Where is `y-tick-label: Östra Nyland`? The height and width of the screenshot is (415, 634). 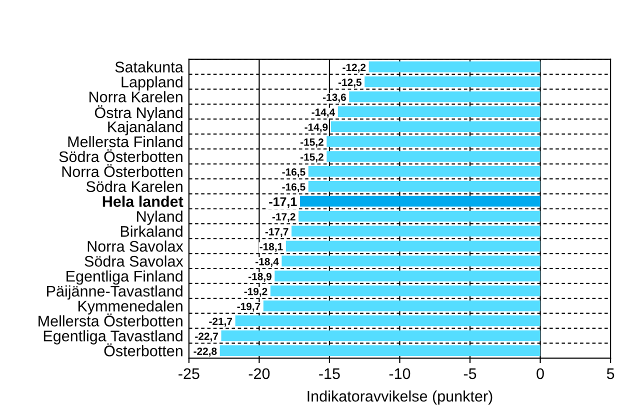
y-tick-label: Östra Nyland is located at coordinates (138, 113).